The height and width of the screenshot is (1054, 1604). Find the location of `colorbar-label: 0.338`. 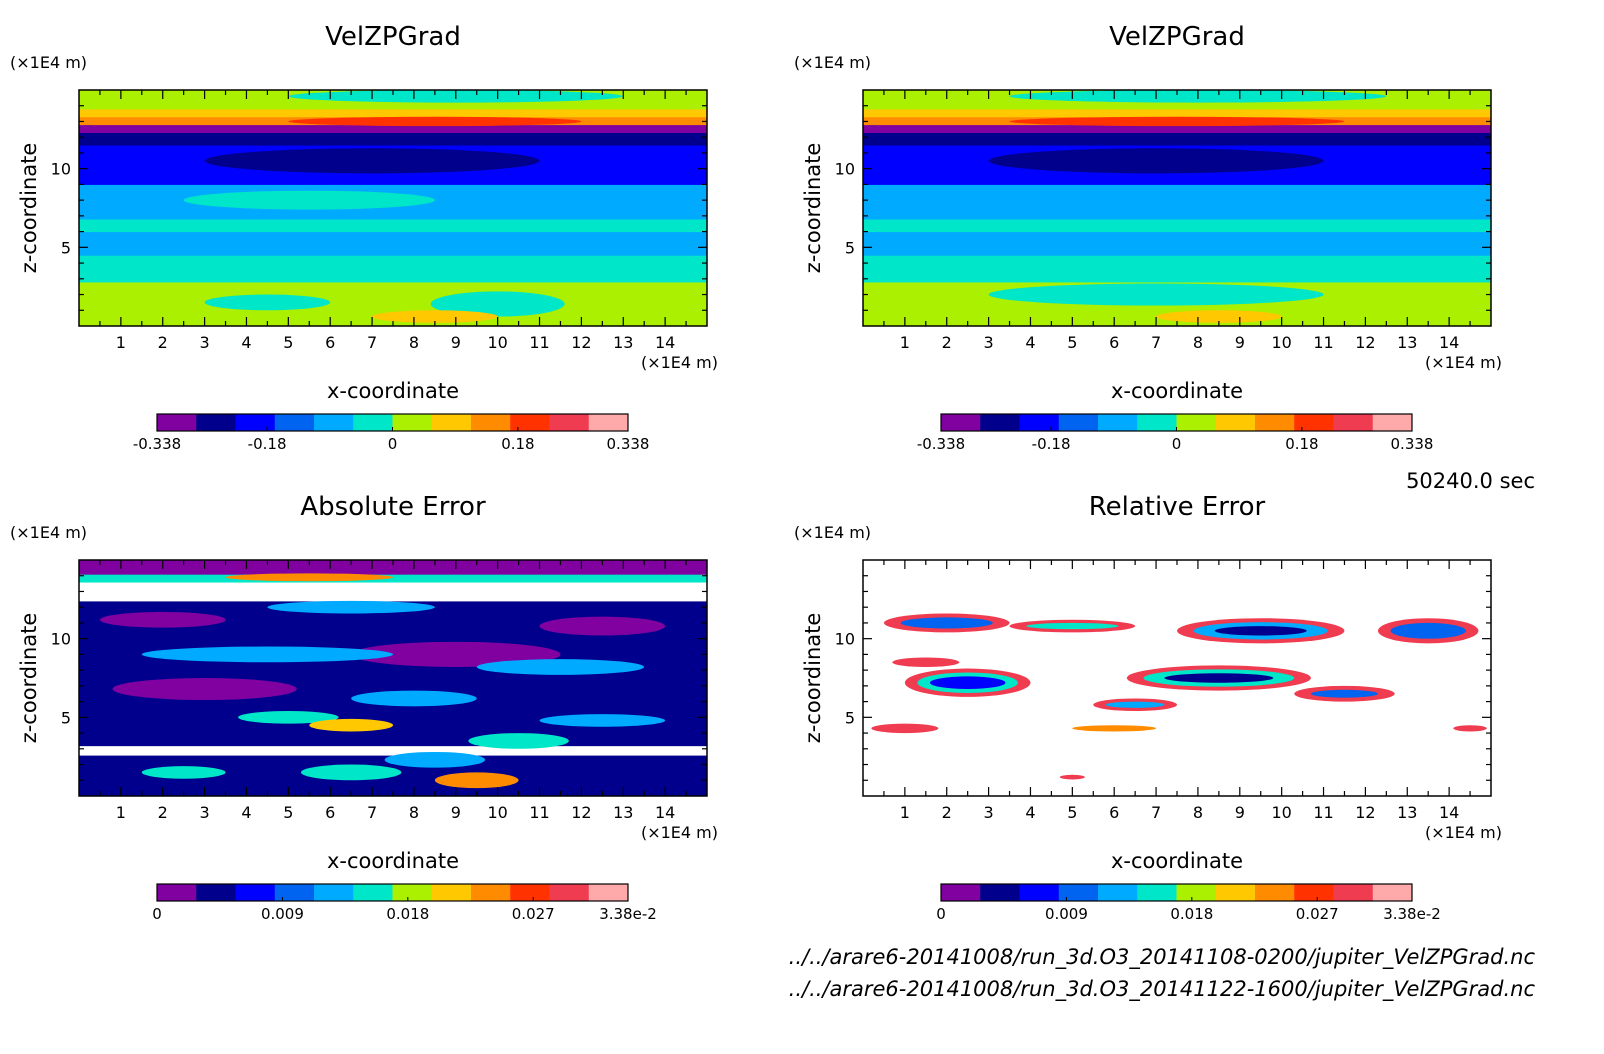

colorbar-label: 0.338 is located at coordinates (1412, 444).